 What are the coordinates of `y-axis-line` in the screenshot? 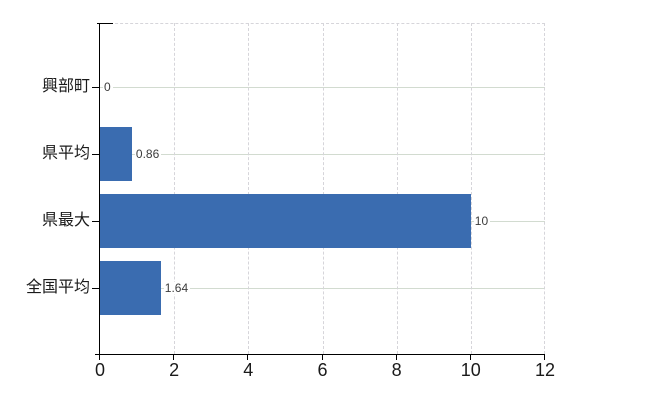 It's located at (99, 188).